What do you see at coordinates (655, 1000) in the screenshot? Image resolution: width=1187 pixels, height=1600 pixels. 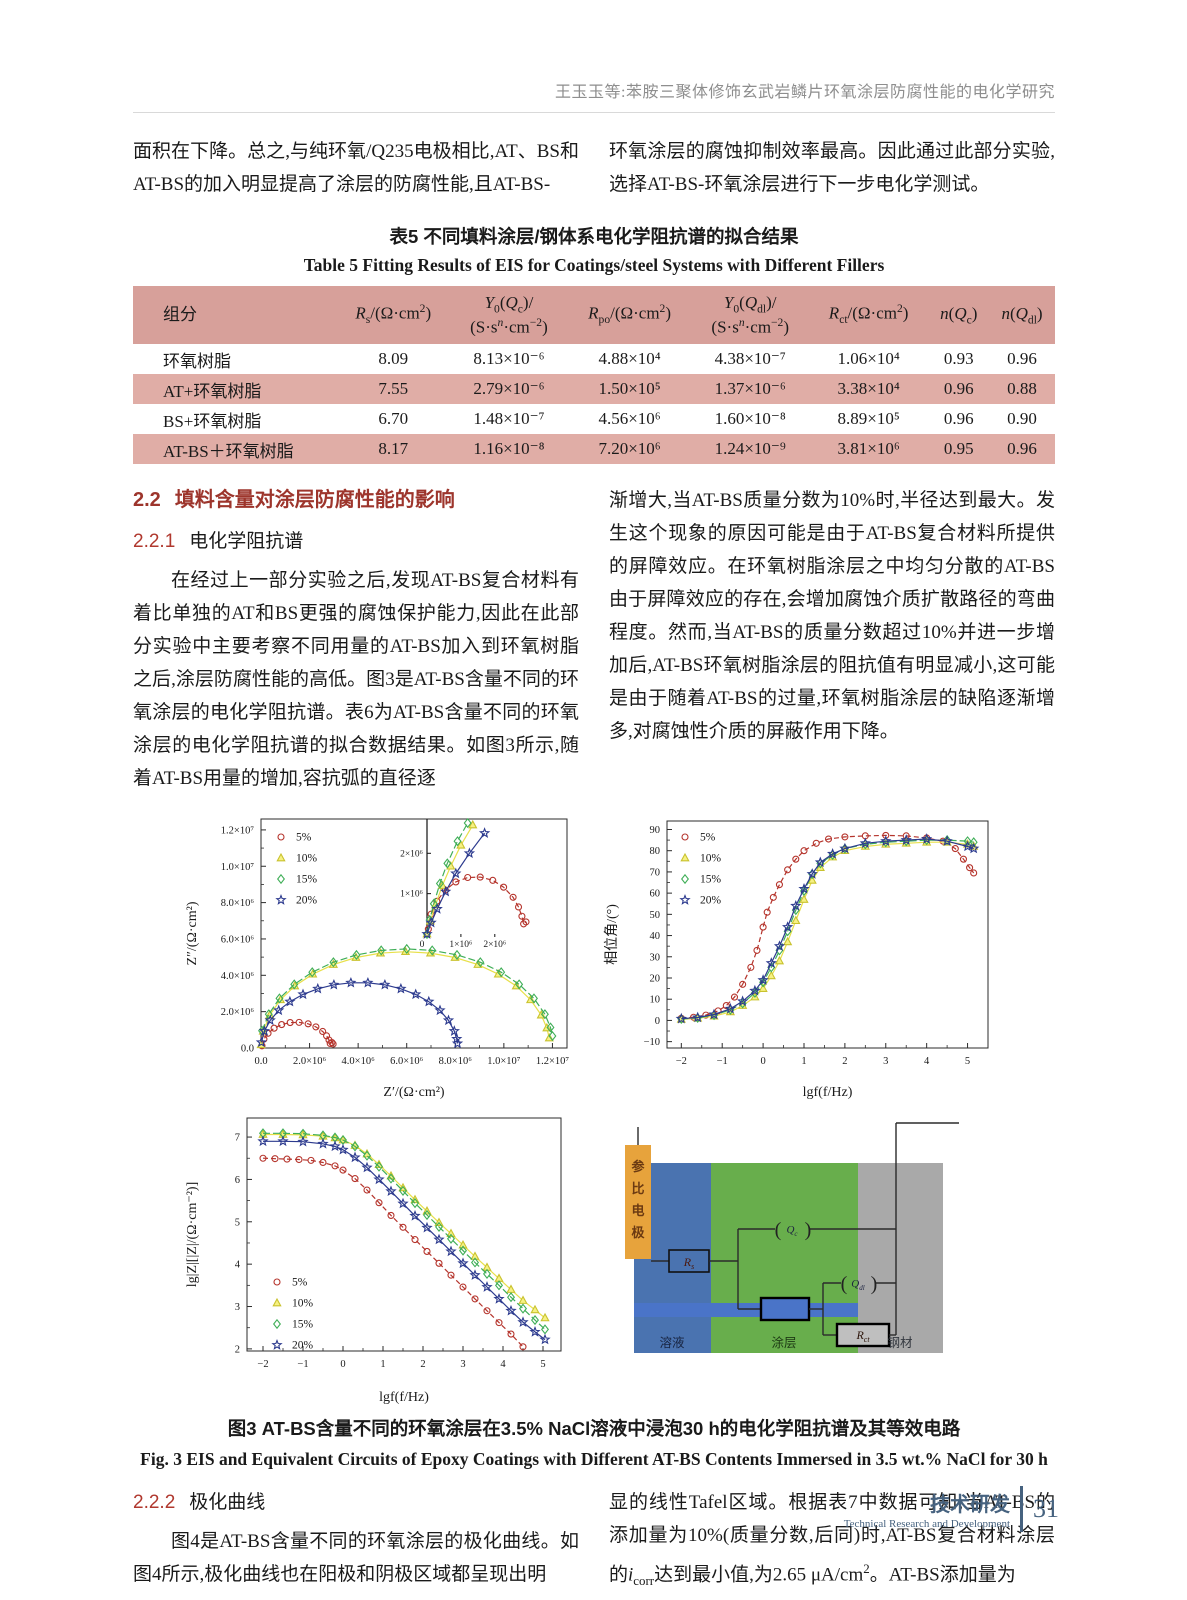 I see `svg-text: 10` at bounding box center [655, 1000].